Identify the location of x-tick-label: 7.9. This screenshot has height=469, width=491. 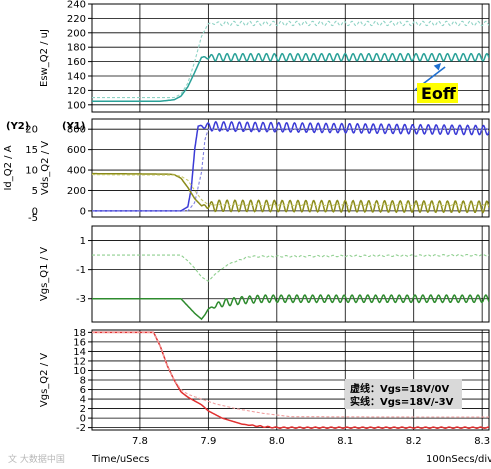
(208, 441).